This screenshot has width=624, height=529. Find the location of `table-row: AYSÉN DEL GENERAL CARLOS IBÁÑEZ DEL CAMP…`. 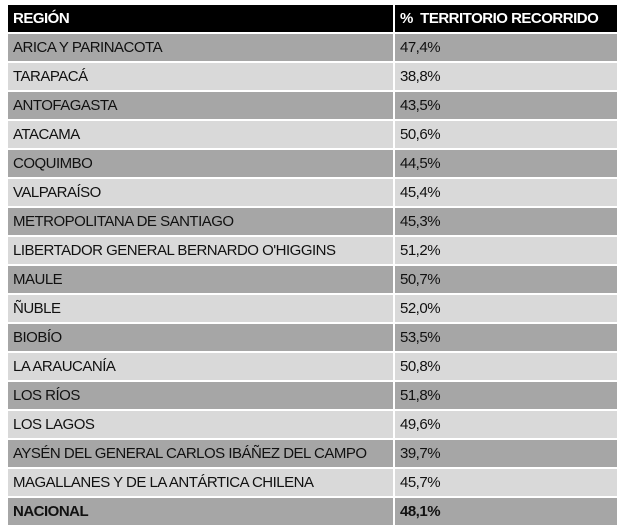

table-row: AYSÉN DEL GENERAL CARLOS IBÁÑEZ DEL CAMP… is located at coordinates (312, 453).